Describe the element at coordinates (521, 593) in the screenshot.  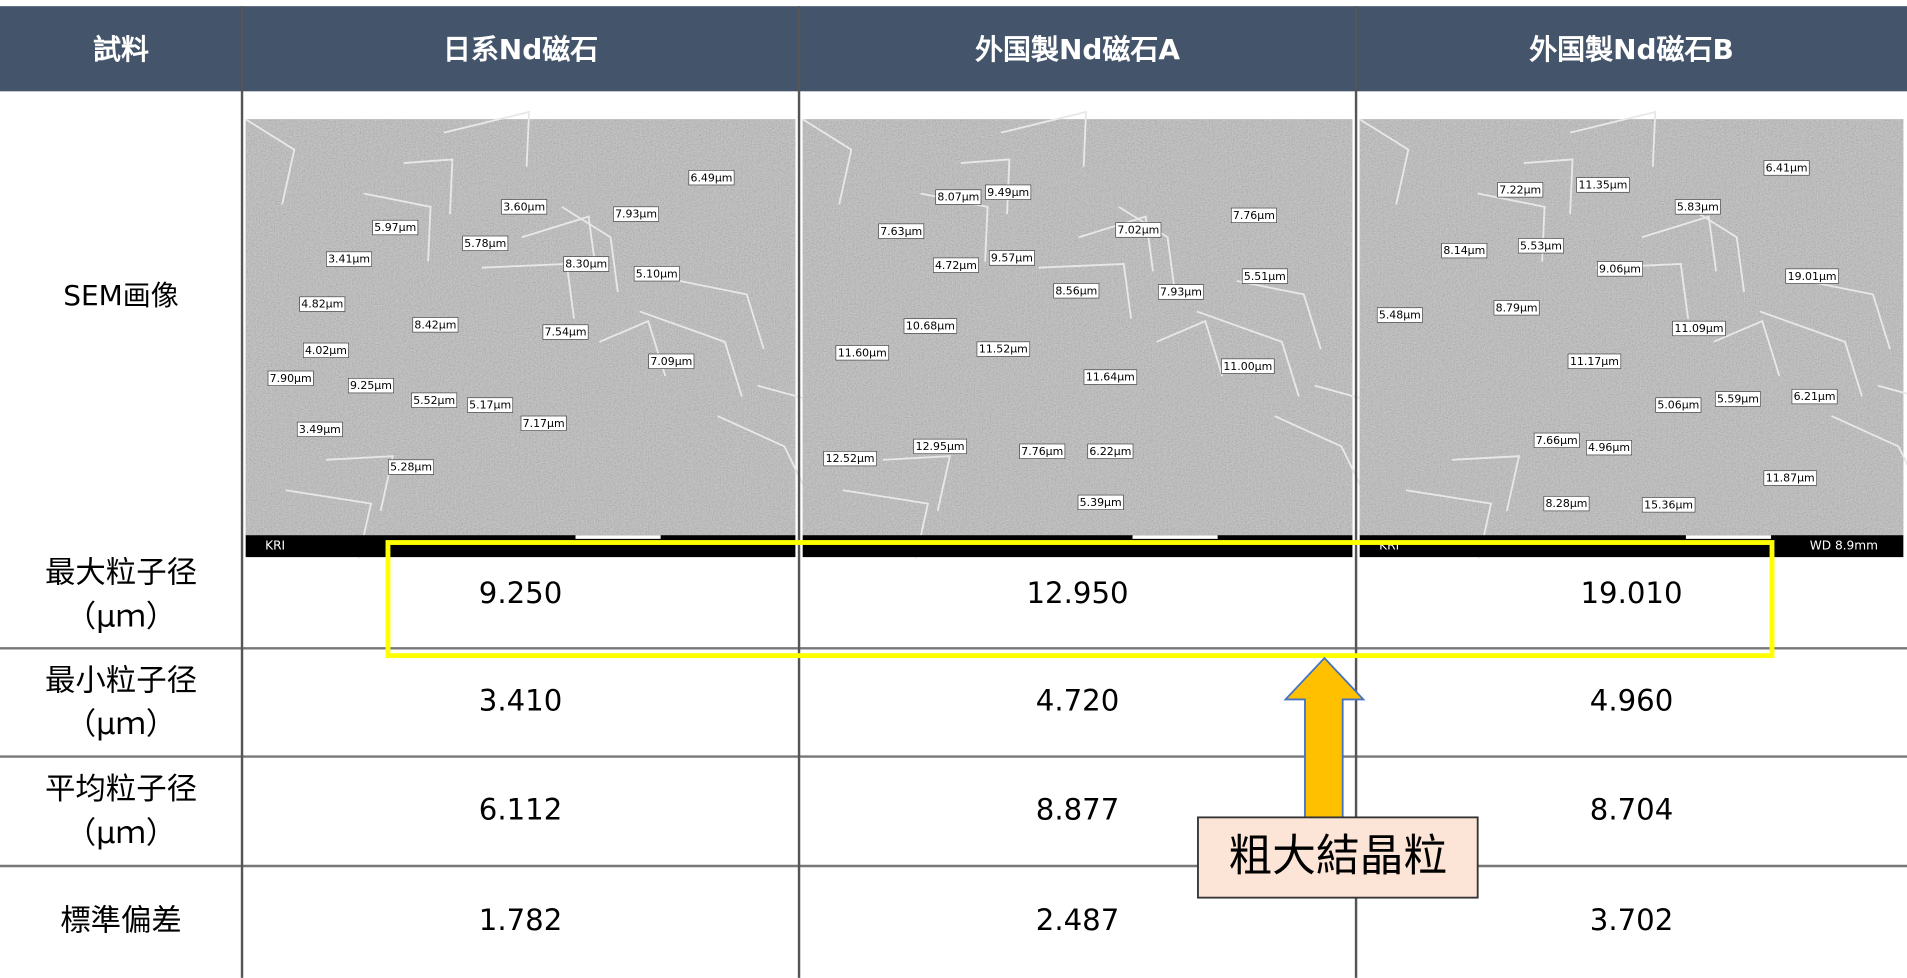
I see `cell-value: 9.250` at that location.